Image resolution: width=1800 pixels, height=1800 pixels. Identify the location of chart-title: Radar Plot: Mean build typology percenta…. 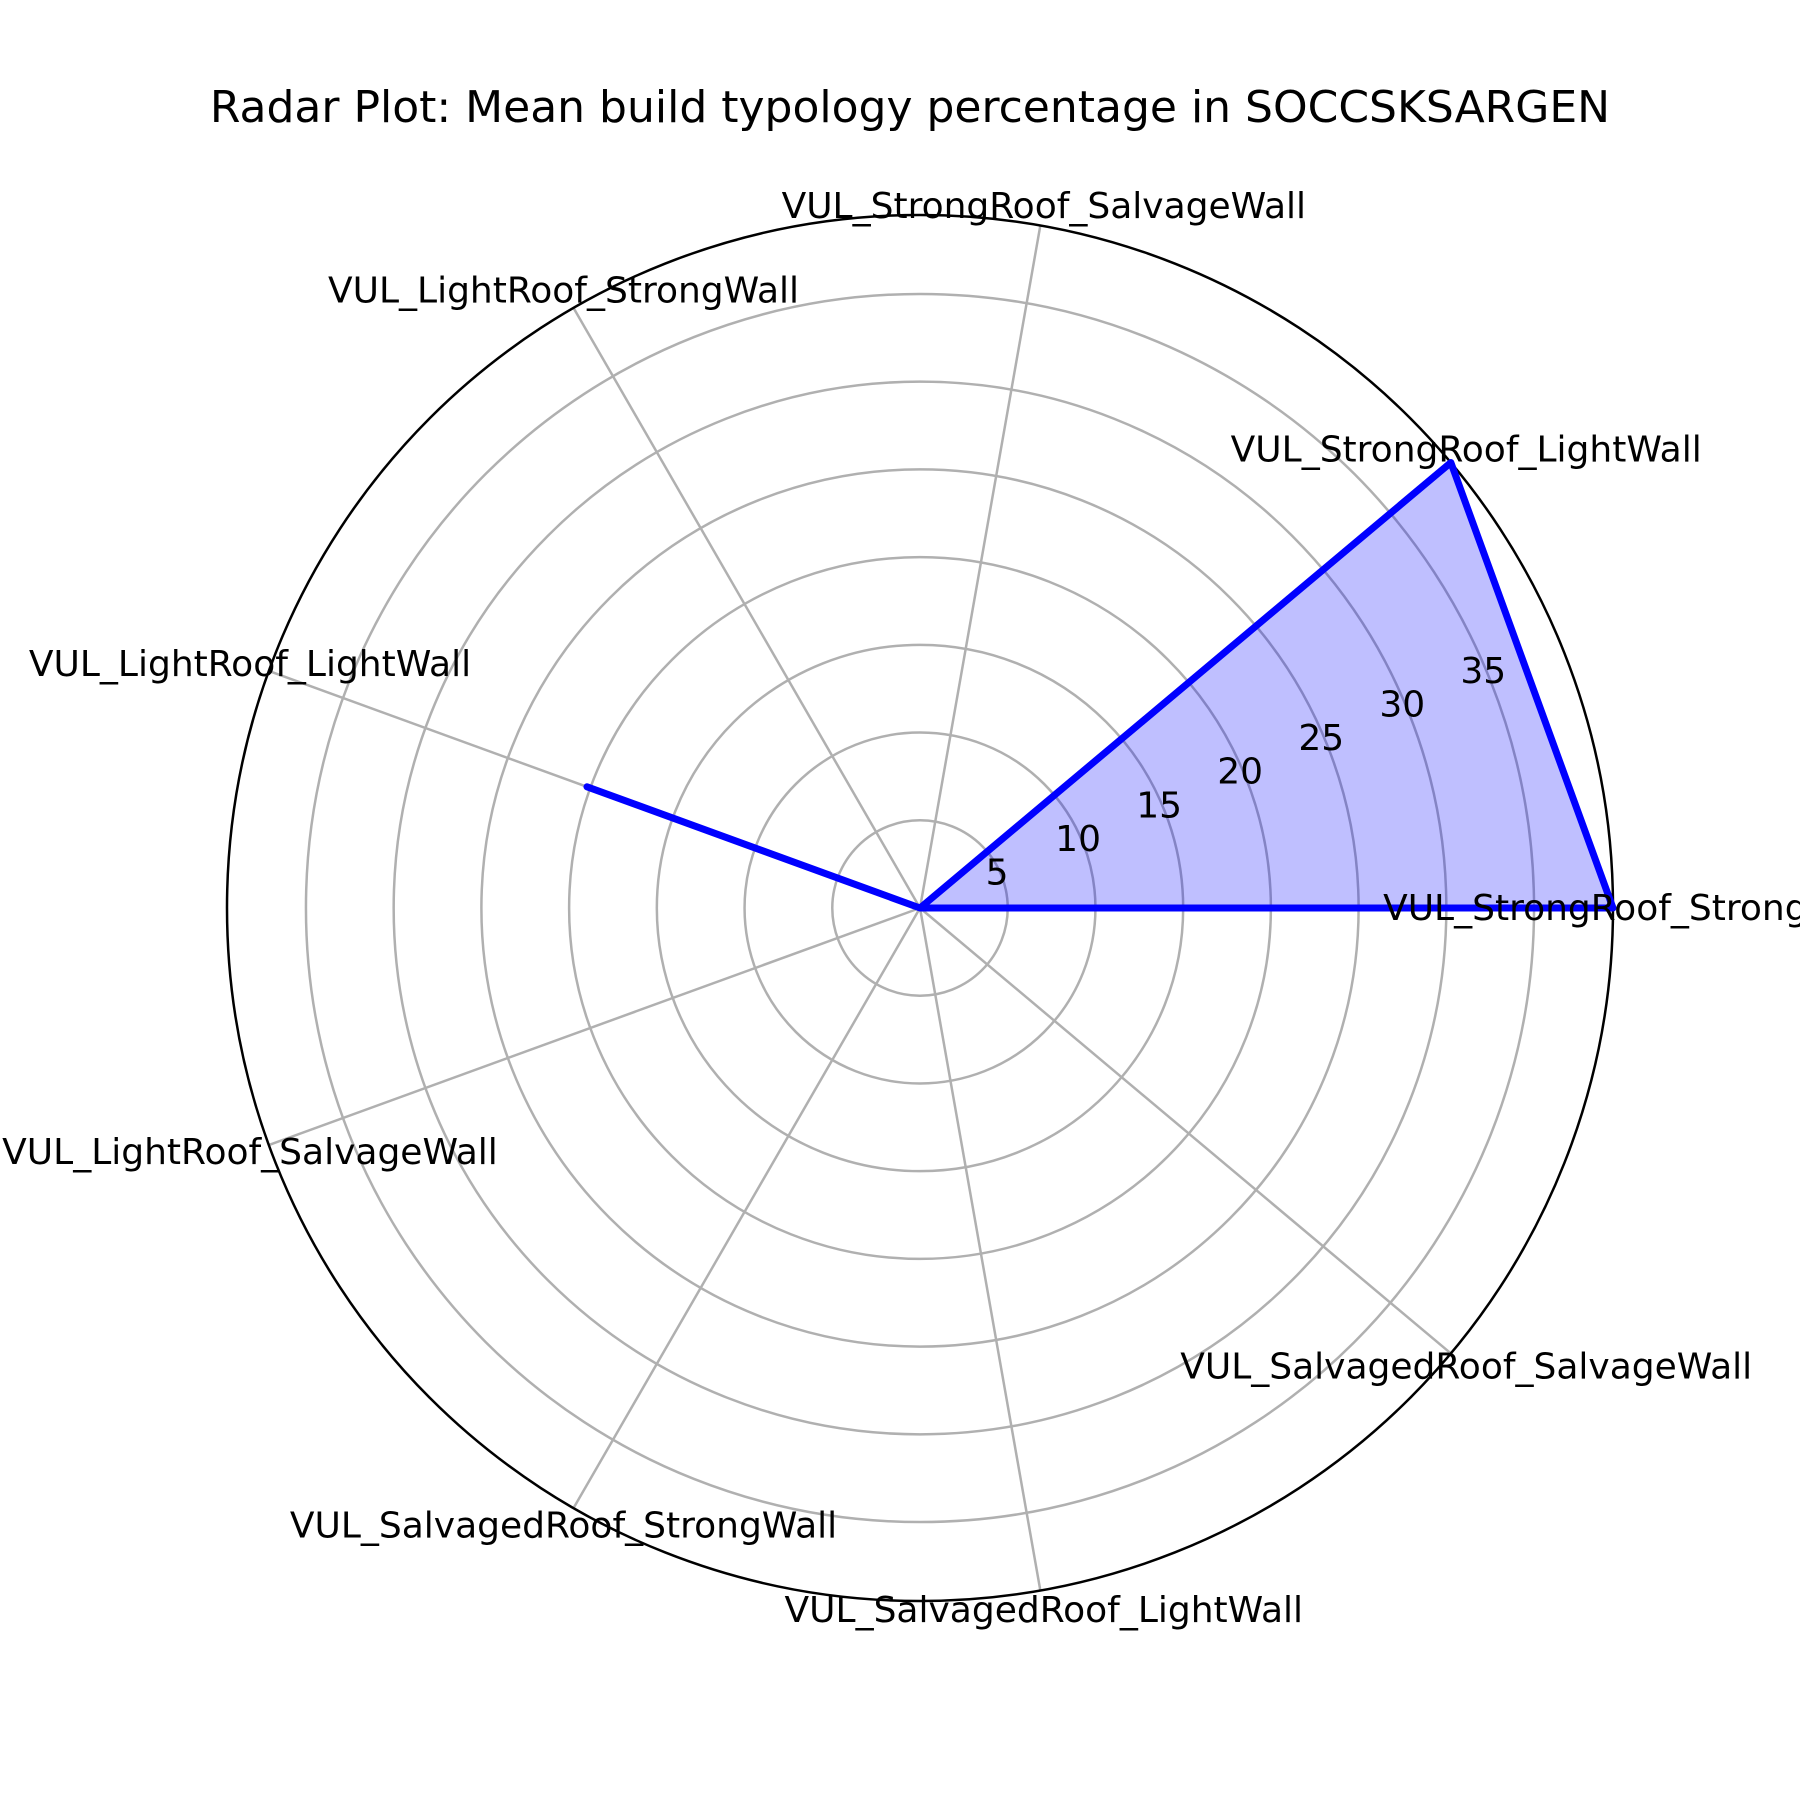
(910, 107).